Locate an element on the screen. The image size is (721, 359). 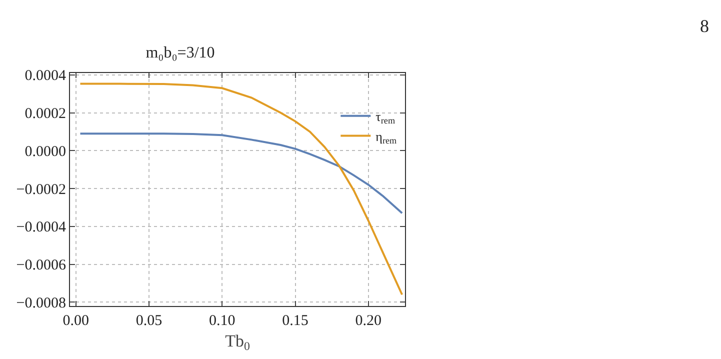
x-tick-label: 0.20 is located at coordinates (368, 321).